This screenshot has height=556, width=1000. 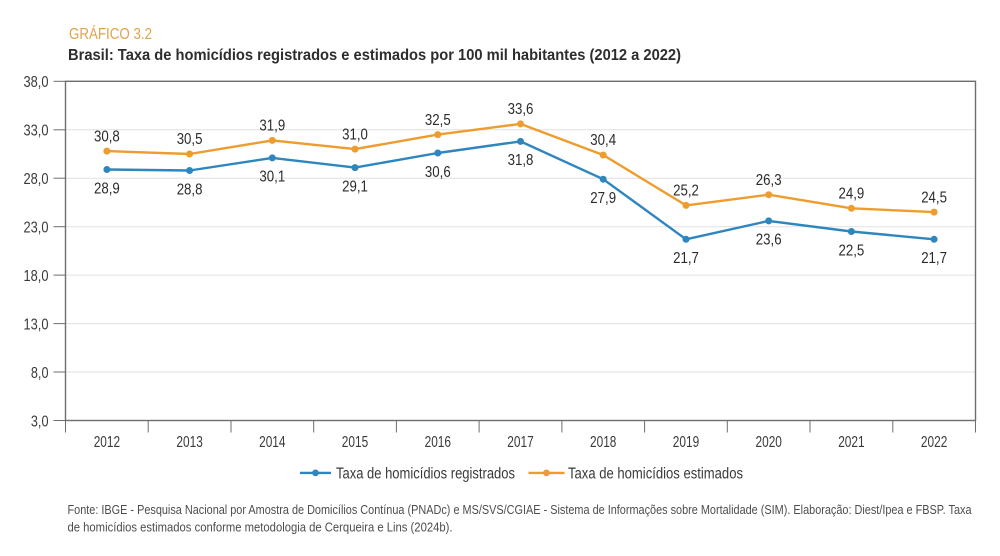 I want to click on svg-text: Taxa de homicídios estimados, so click(x=655, y=473).